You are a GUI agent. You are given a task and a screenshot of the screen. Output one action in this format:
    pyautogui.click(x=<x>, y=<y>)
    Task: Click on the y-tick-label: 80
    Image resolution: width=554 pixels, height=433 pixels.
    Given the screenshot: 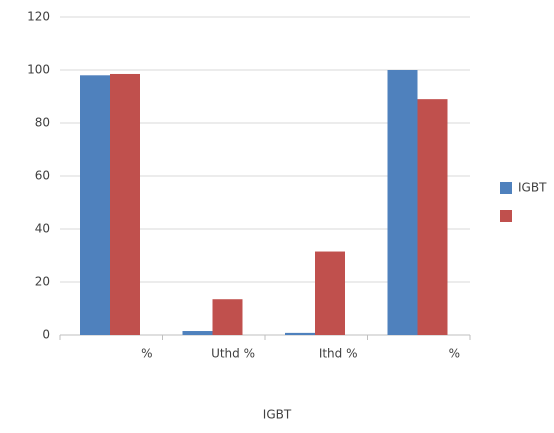 What is the action you would take?
    pyautogui.click(x=42, y=123)
    